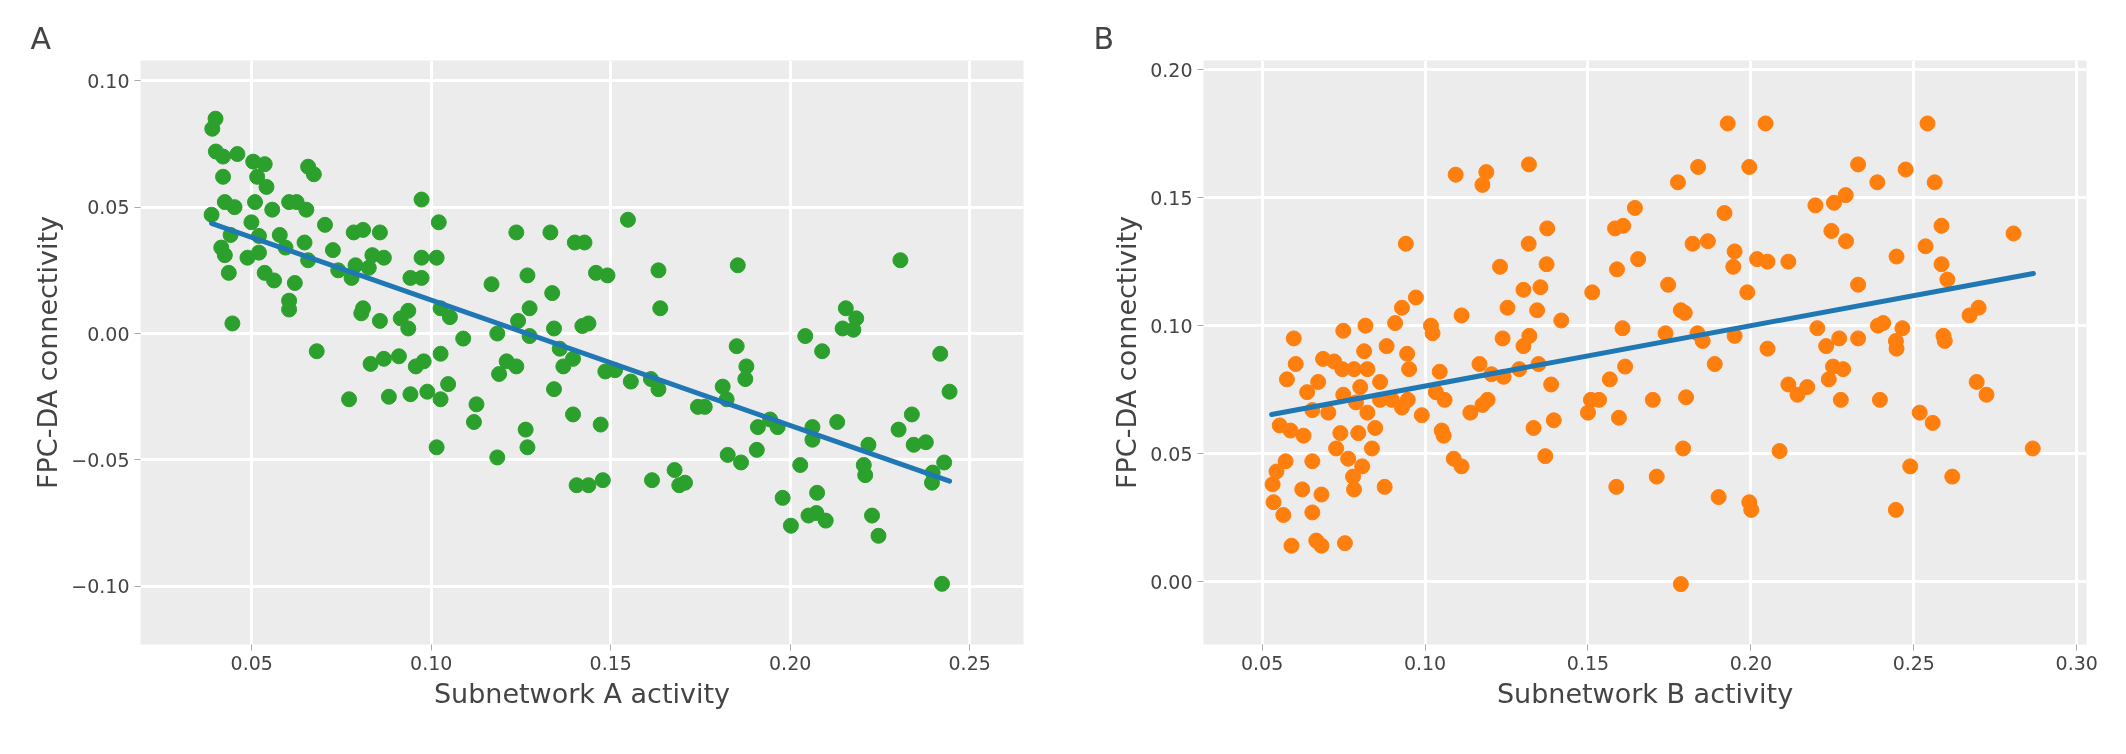  Describe the element at coordinates (41, 38) in the screenshot. I see `chart-title: A` at that location.